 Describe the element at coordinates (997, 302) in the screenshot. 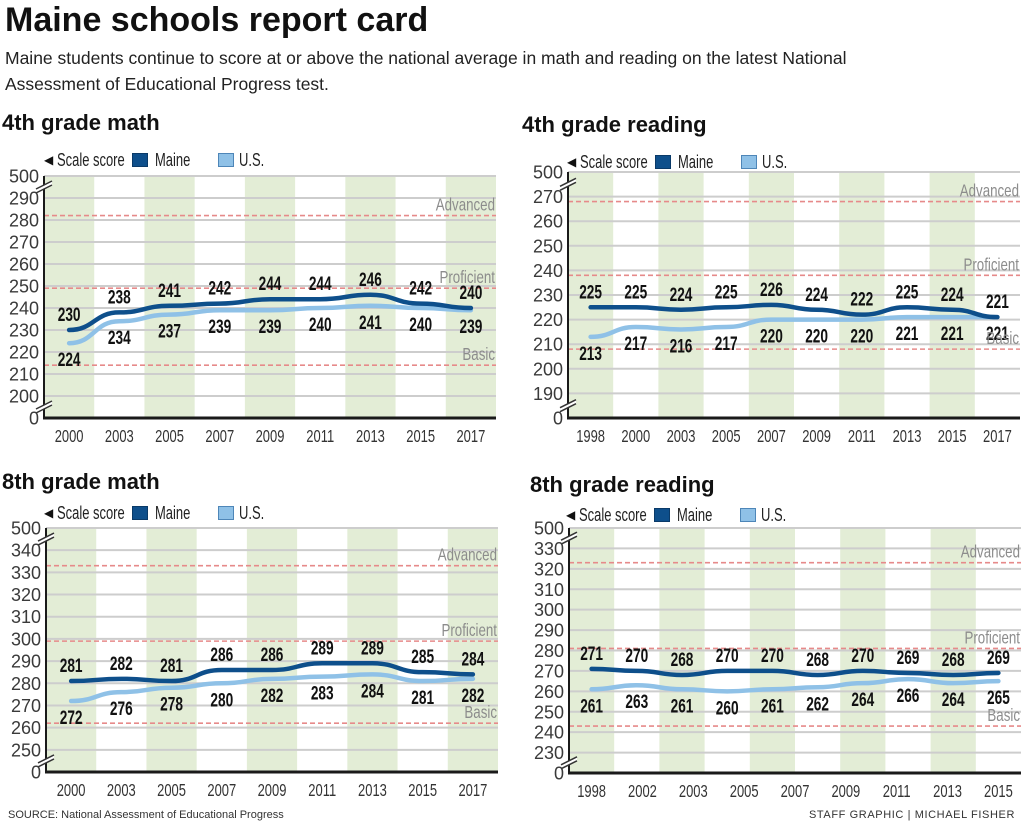

I see `data-label-maine: 221` at that location.